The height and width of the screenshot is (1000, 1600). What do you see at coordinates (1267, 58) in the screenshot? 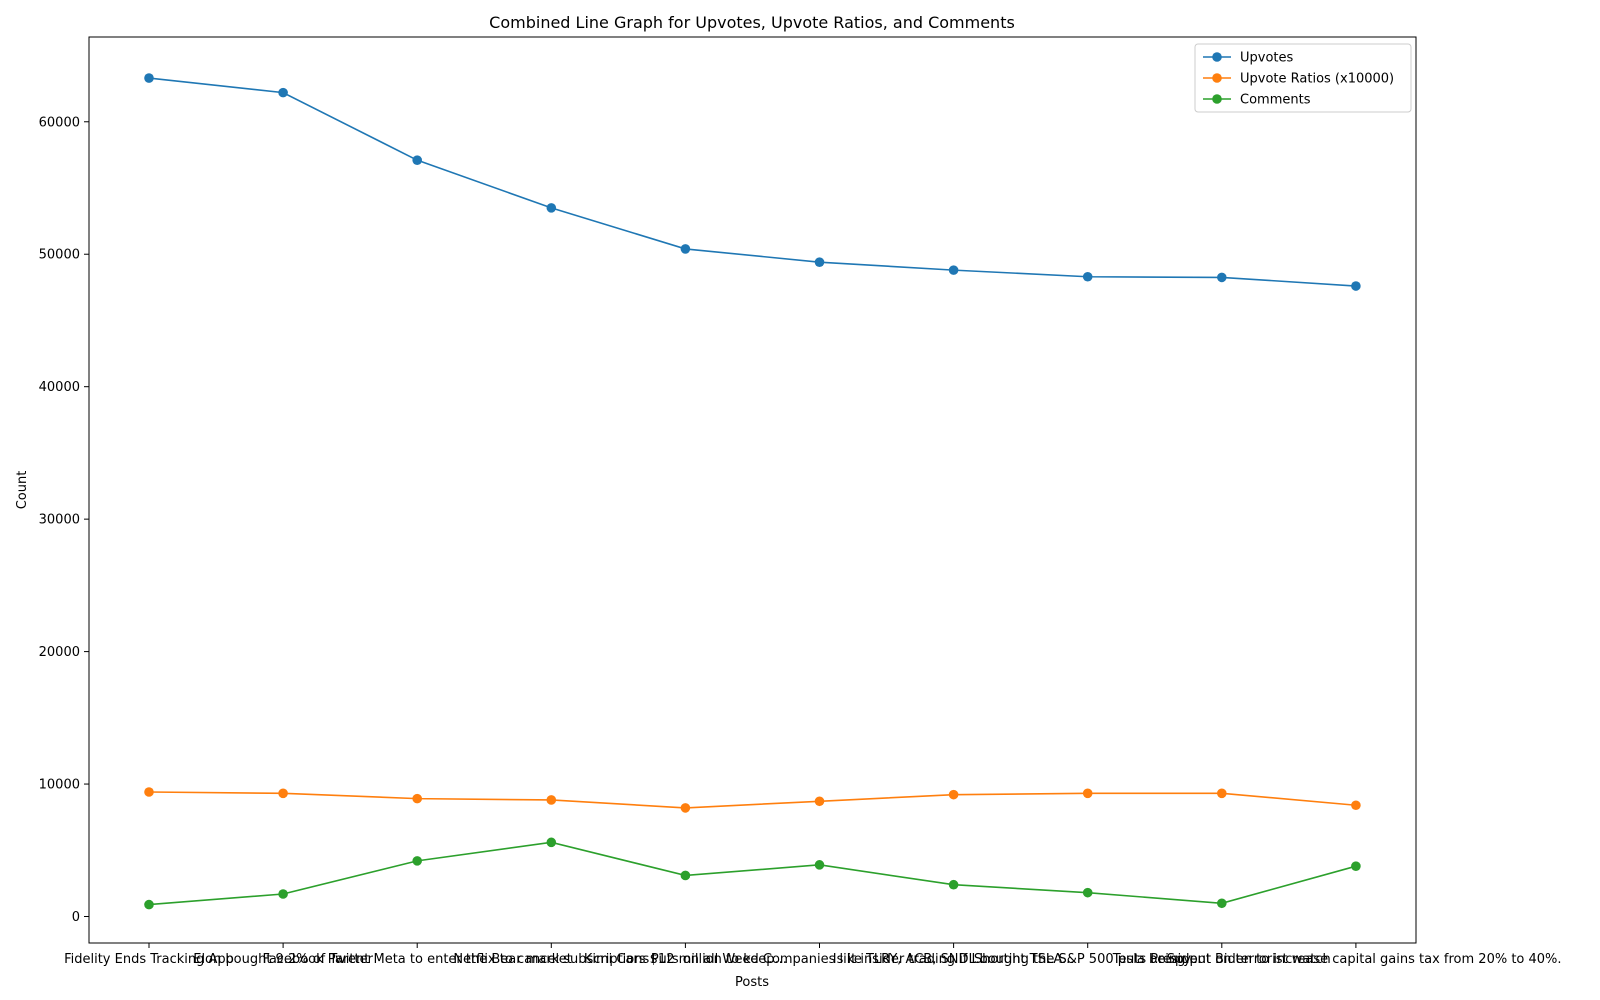
I see `legend-entry-label: Upvotes` at bounding box center [1267, 58].